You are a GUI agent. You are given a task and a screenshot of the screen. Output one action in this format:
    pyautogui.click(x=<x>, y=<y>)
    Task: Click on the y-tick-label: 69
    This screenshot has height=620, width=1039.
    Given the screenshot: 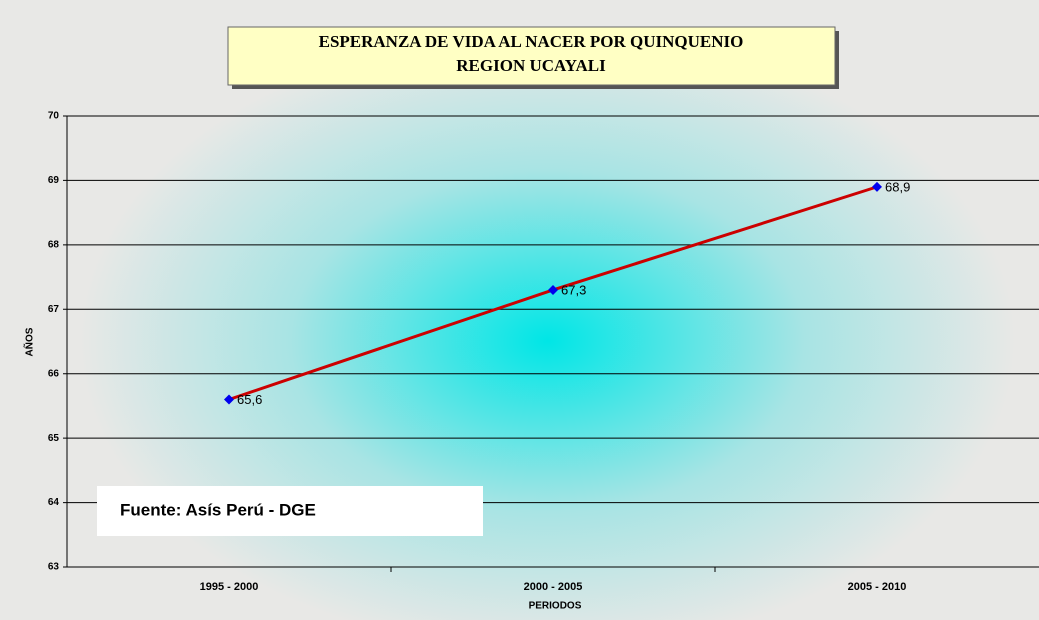 What is the action you would take?
    pyautogui.click(x=54, y=180)
    